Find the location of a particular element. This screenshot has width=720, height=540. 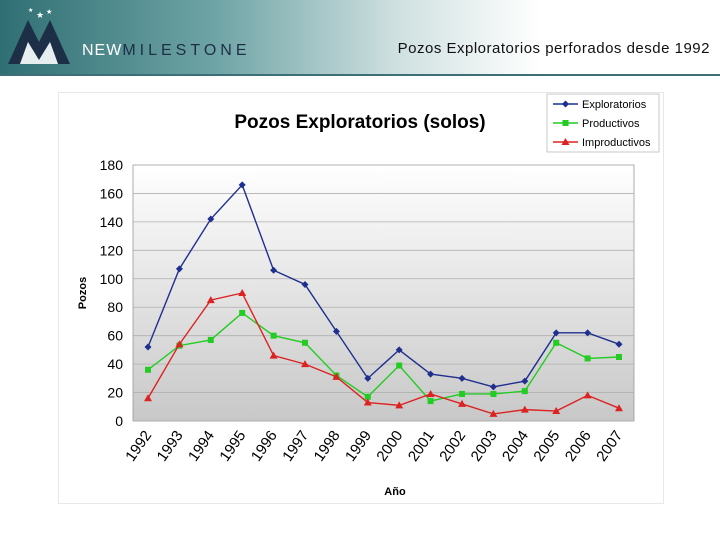

legend-label: Exploratorios is located at coordinates (614, 105).